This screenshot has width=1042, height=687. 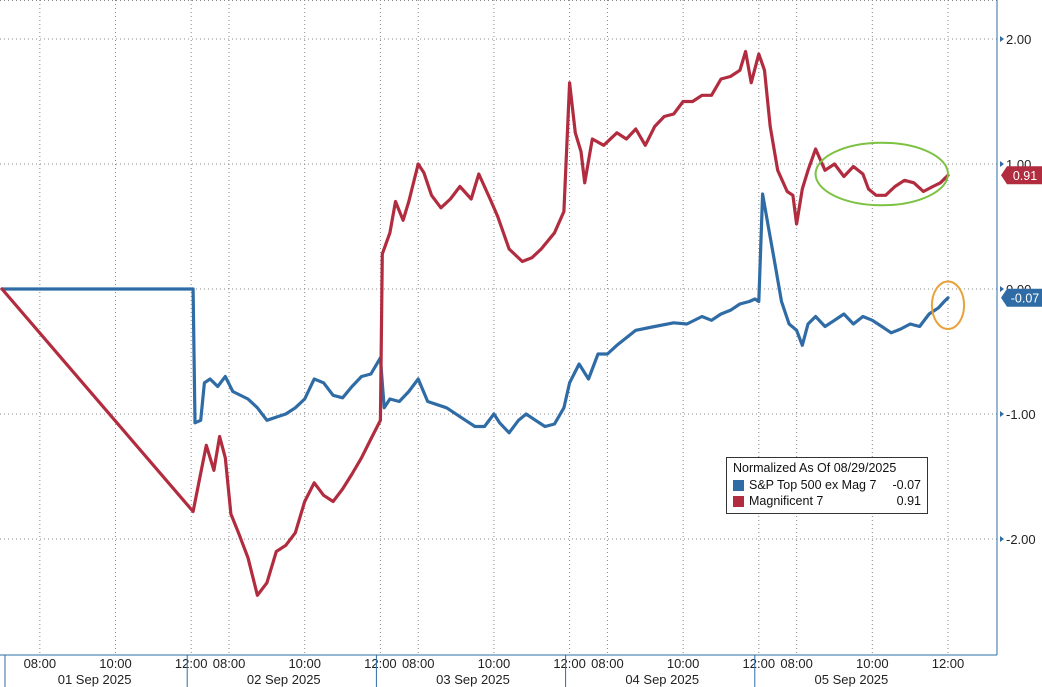 I want to click on annotations, so click(x=890, y=235).